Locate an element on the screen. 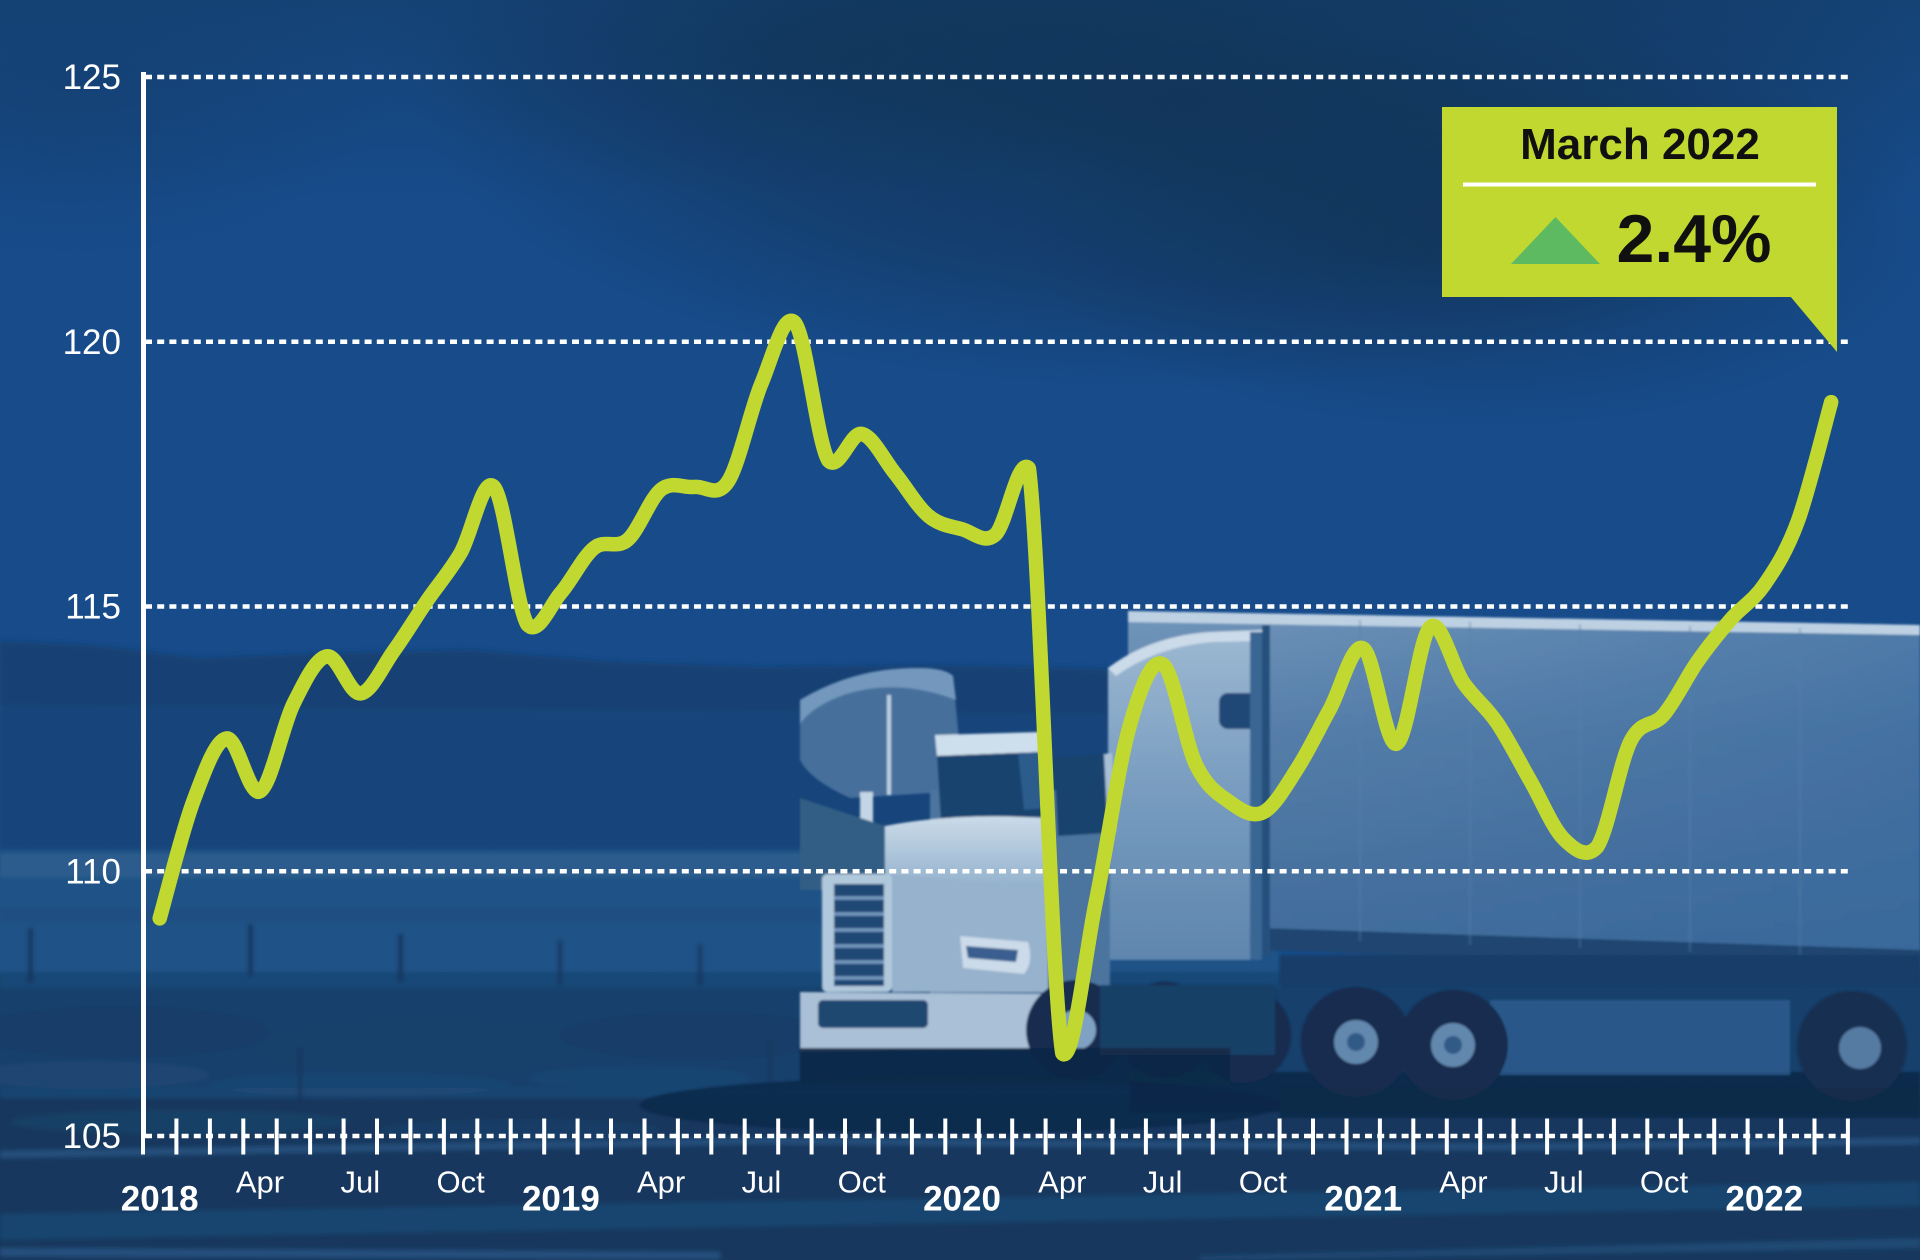  svg-text: 120 is located at coordinates (92, 342).